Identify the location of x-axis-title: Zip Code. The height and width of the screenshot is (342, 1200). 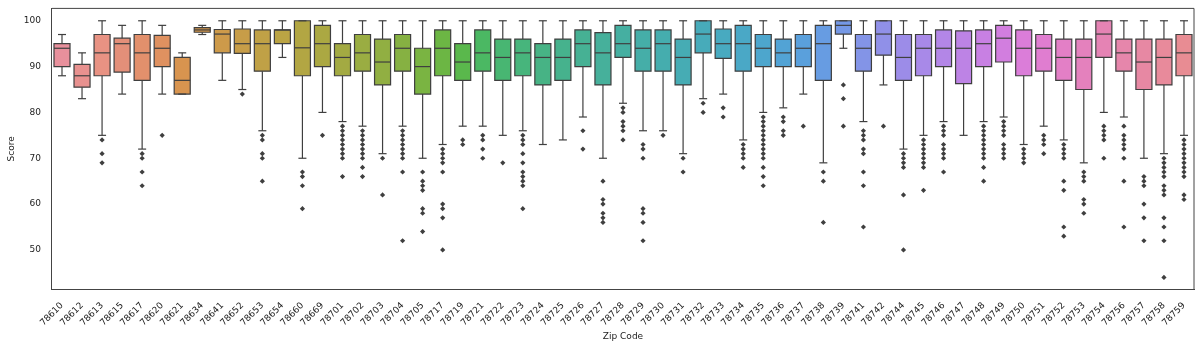
(623, 335).